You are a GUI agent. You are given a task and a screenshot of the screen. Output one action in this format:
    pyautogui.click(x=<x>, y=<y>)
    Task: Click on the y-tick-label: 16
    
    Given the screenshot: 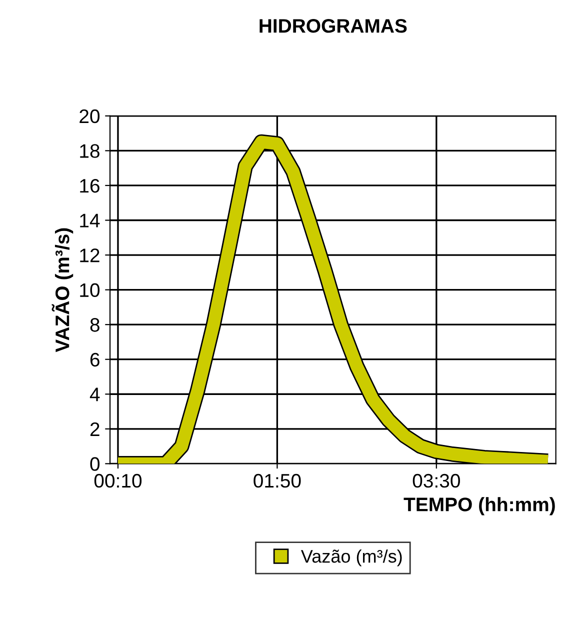 What is the action you would take?
    pyautogui.click(x=90, y=185)
    